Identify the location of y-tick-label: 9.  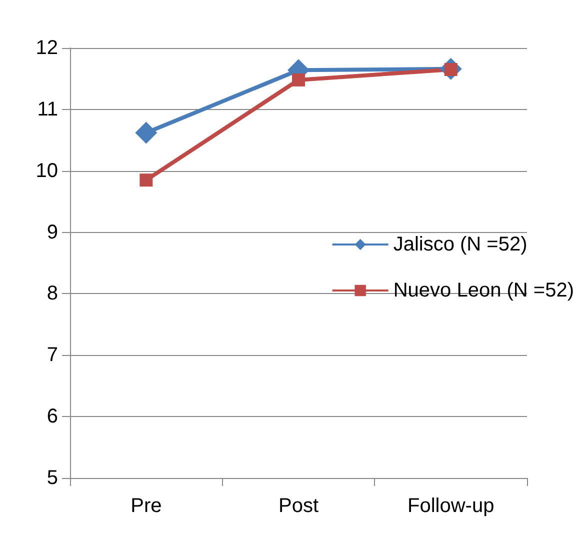
(52, 232).